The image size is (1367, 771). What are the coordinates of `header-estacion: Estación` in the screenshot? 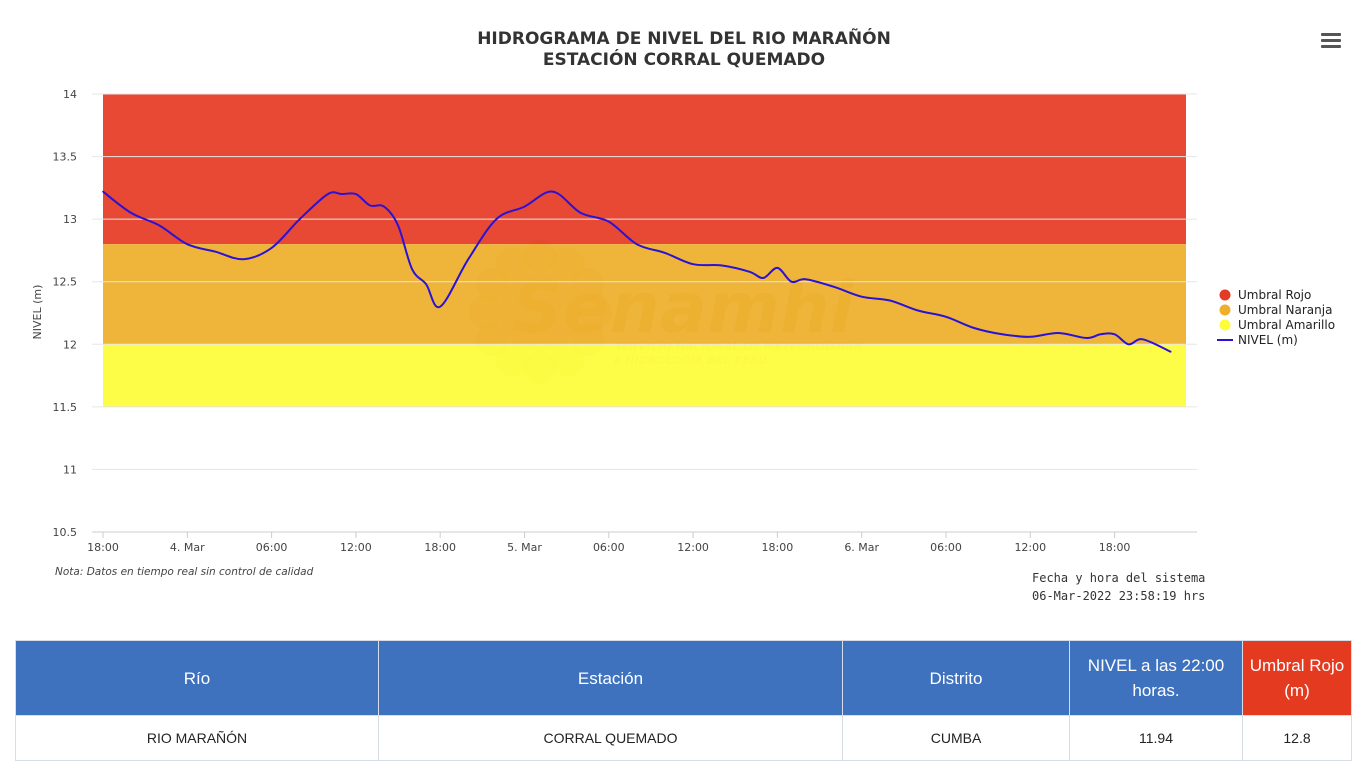 It's located at (610, 678).